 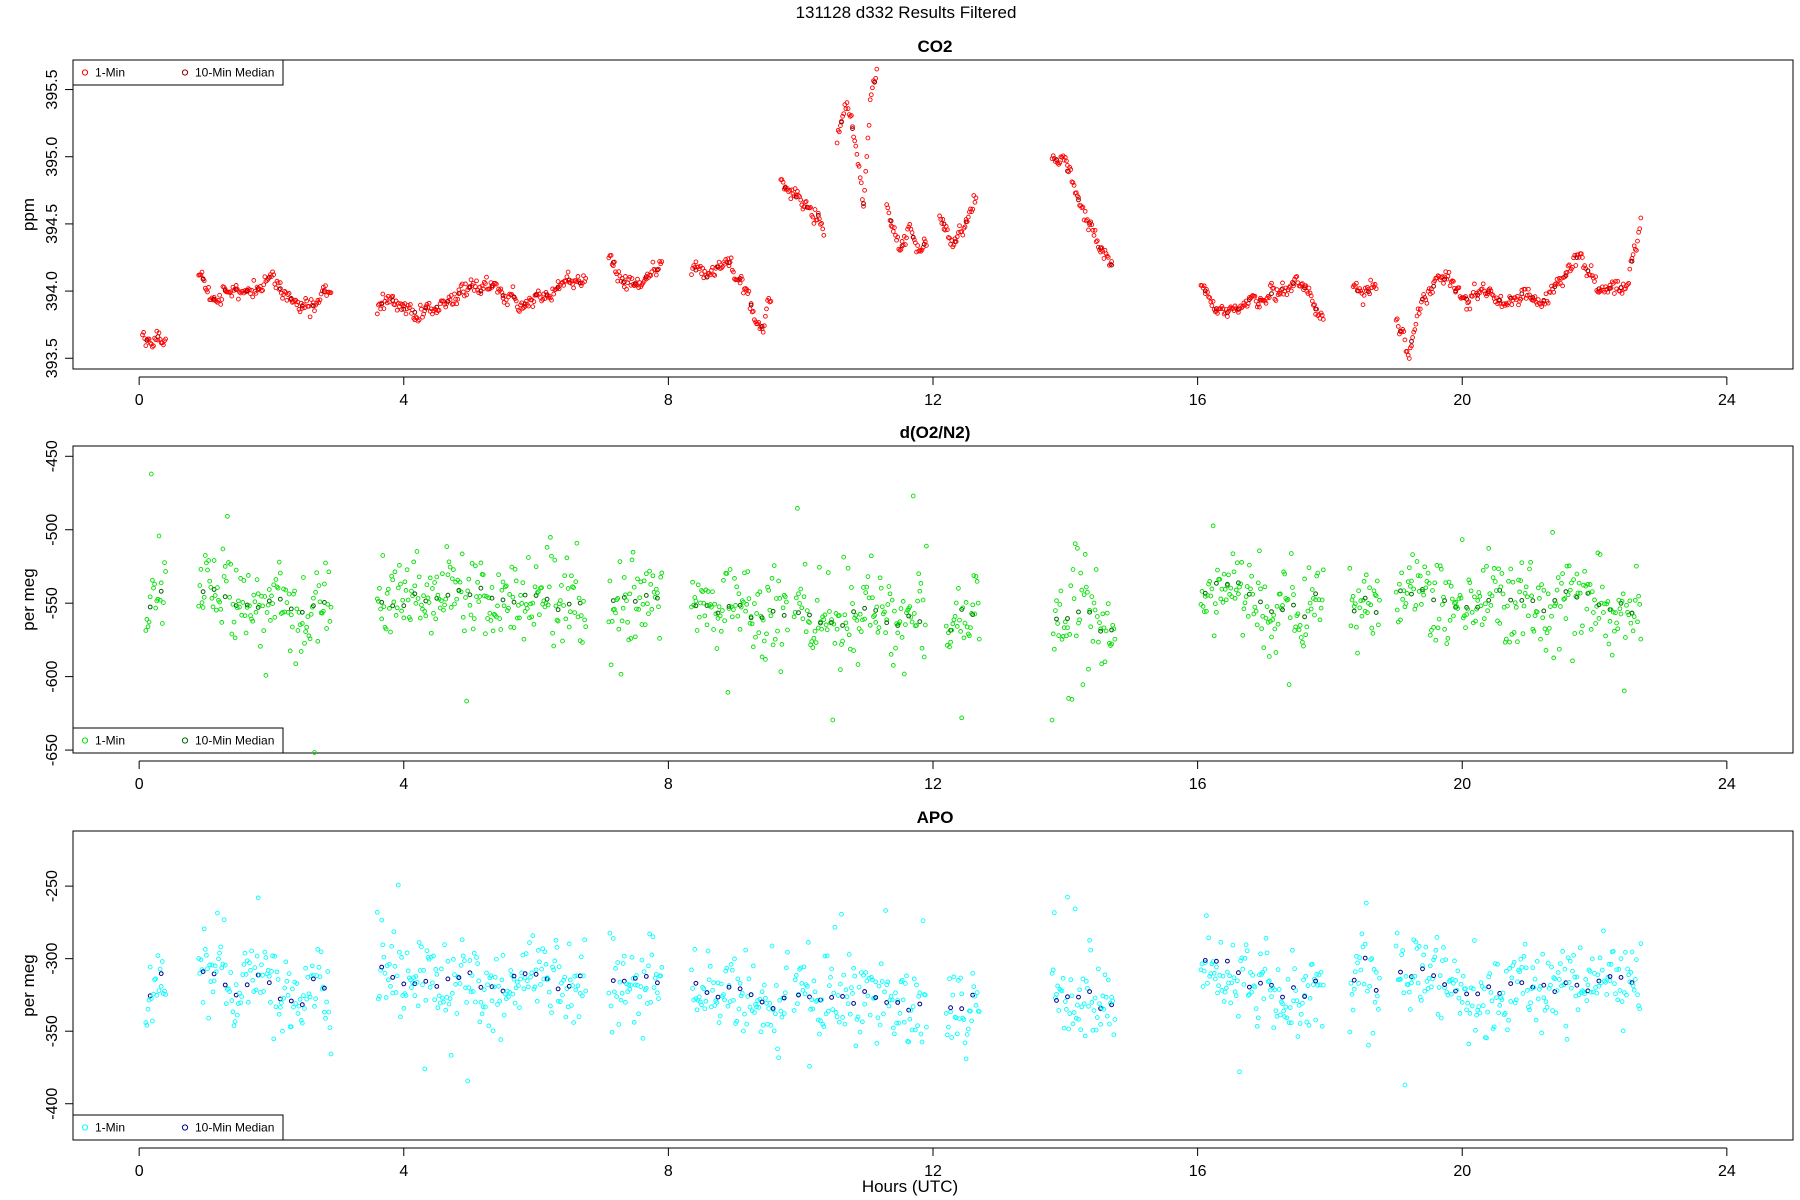 I want to click on legend-box, so click(x=178, y=740).